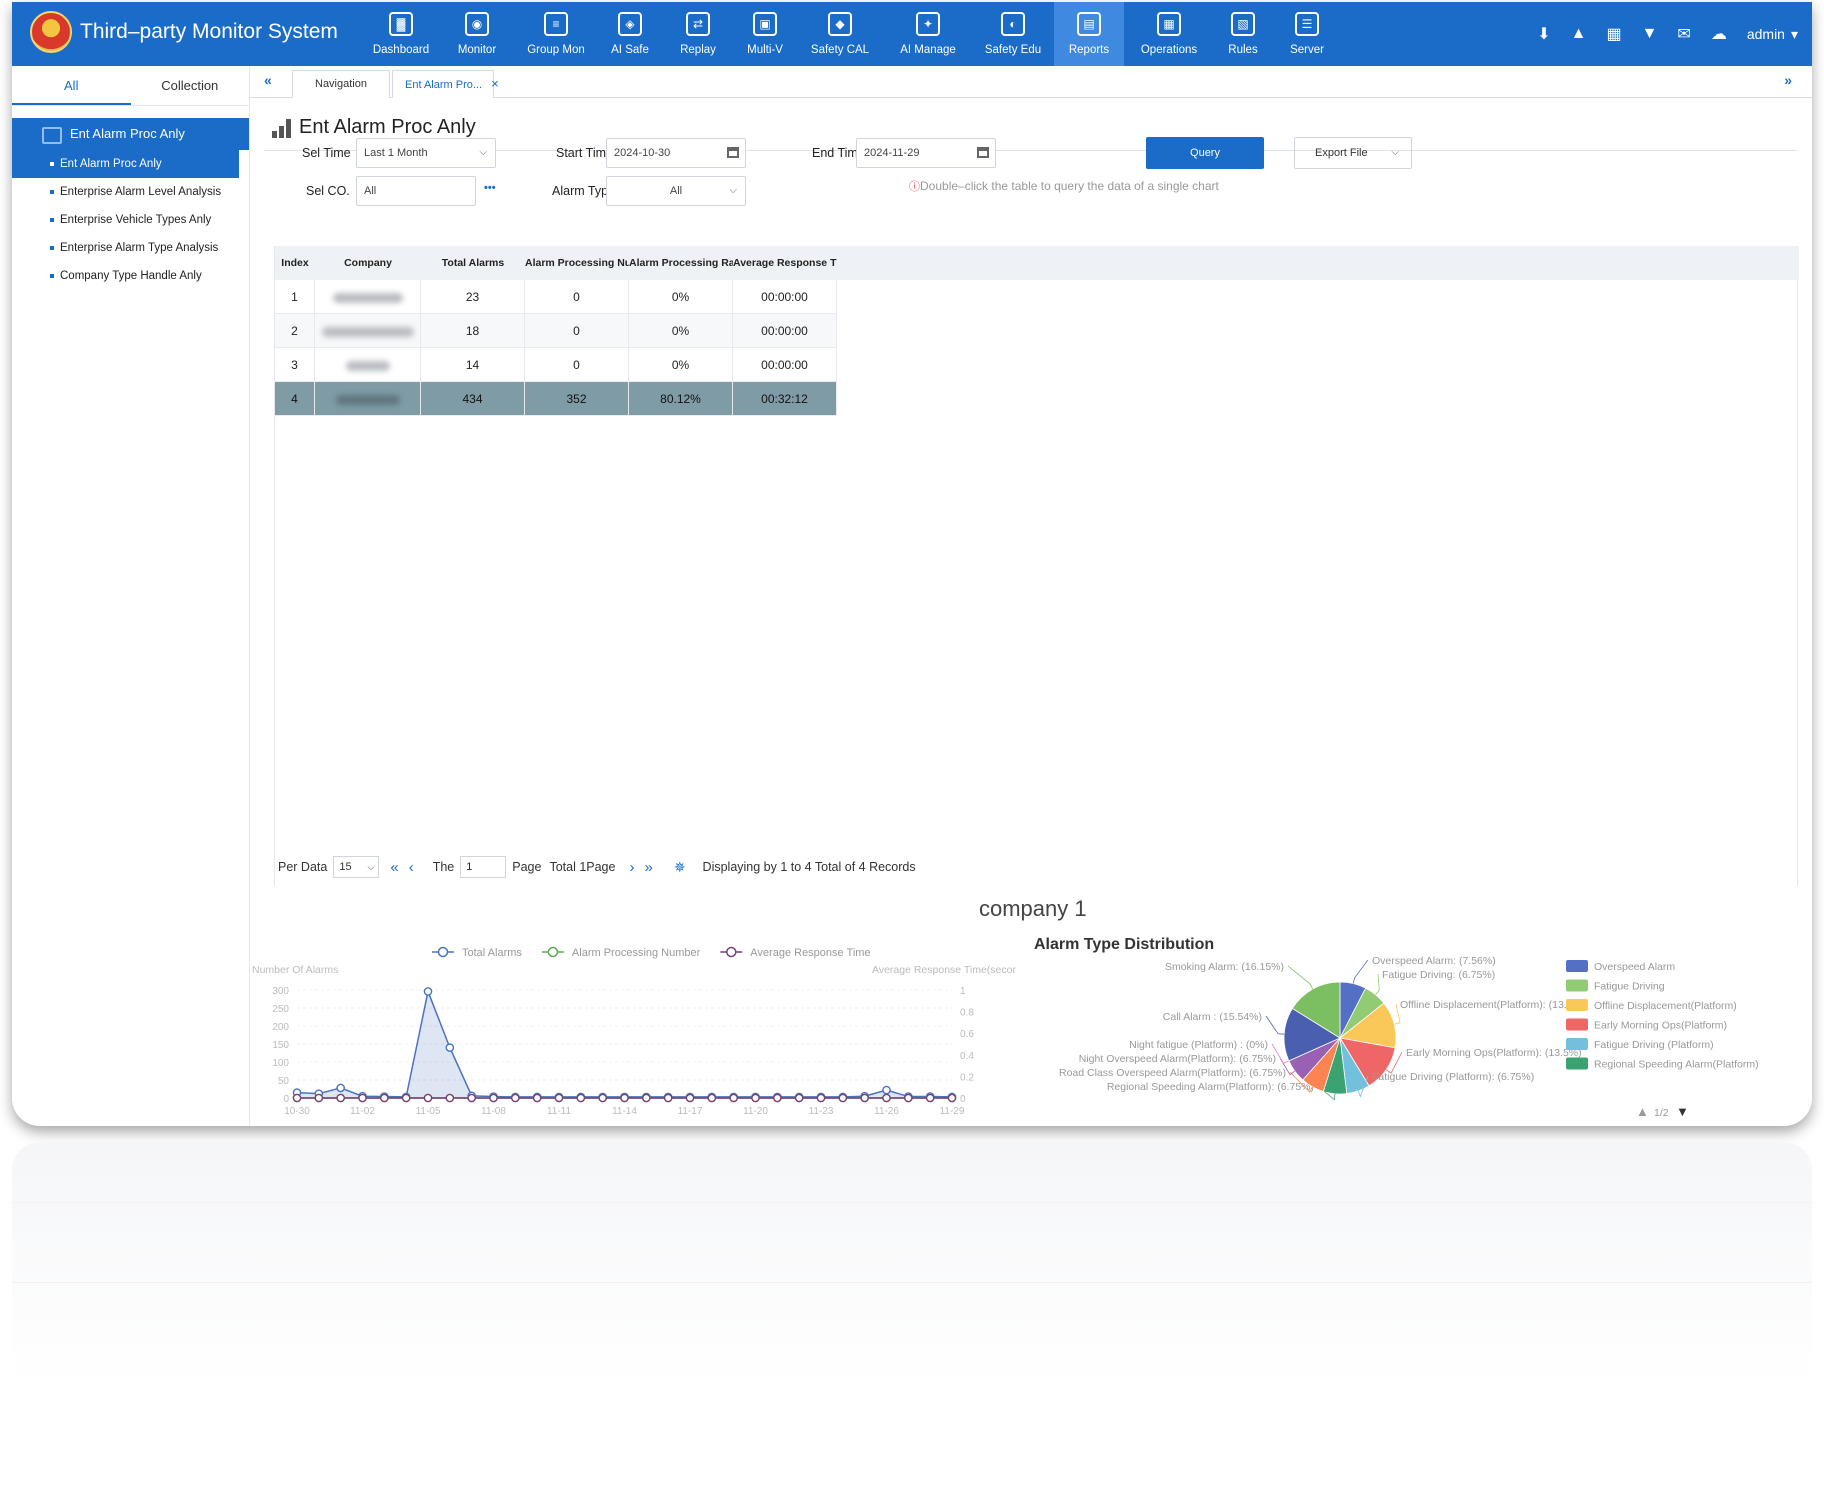  What do you see at coordinates (356, 867) in the screenshot?
I see `per-data-select: 15 ⌵` at bounding box center [356, 867].